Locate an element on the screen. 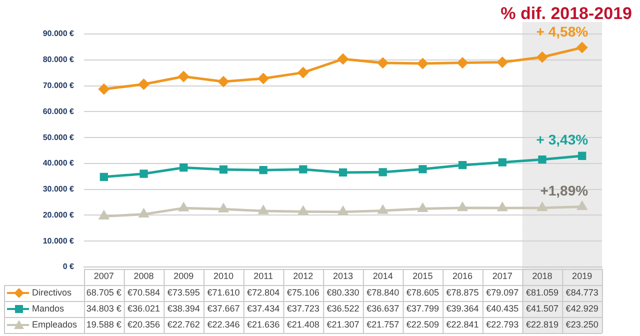 This screenshot has width=640, height=336. y-tick-label: 80.000 € is located at coordinates (58, 59).